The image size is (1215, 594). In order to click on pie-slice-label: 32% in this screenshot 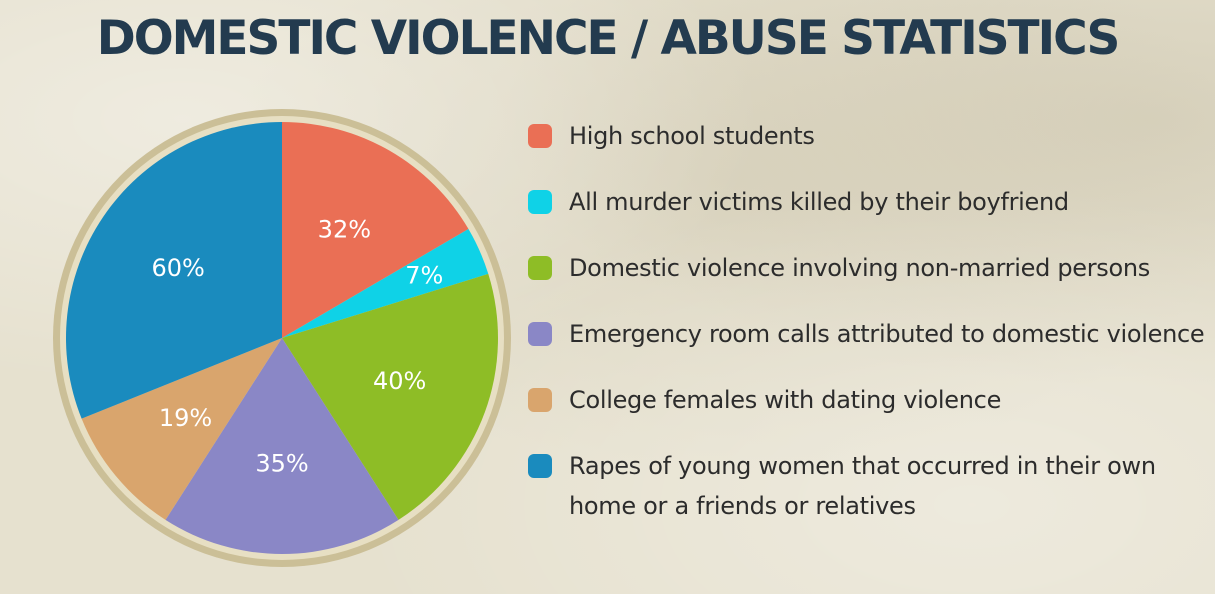, I will do `click(344, 229)`.